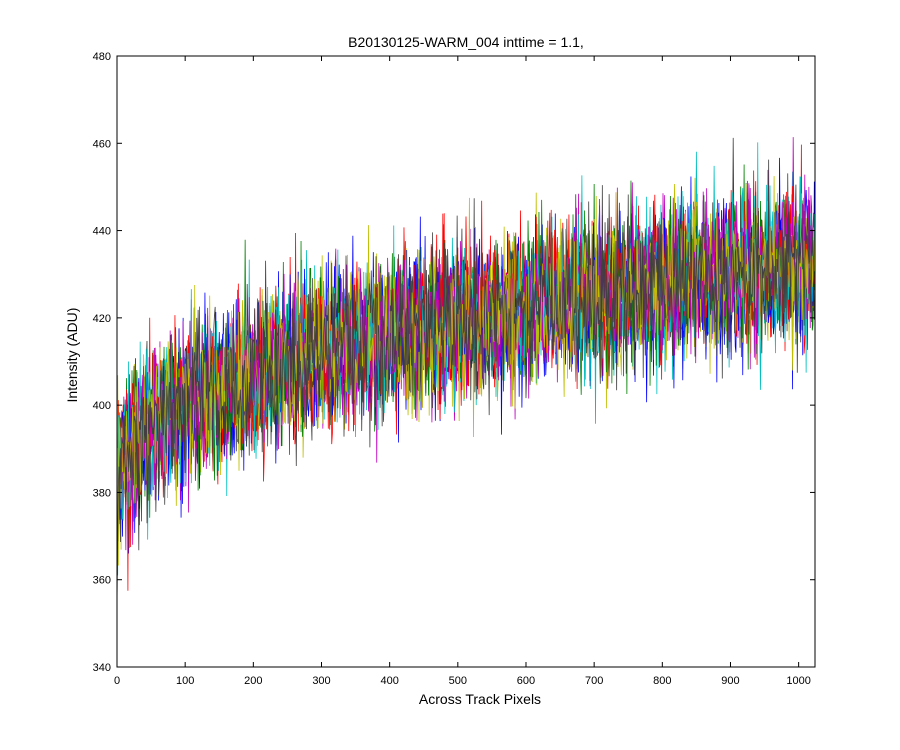 Image resolution: width=900 pixels, height=750 pixels. Describe the element at coordinates (102, 406) in the screenshot. I see `y-tick-label: 400` at that location.